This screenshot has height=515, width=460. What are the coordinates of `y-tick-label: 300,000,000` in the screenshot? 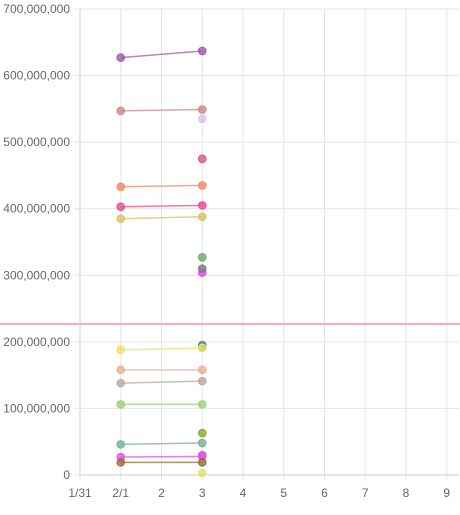 It's located at (36, 275).